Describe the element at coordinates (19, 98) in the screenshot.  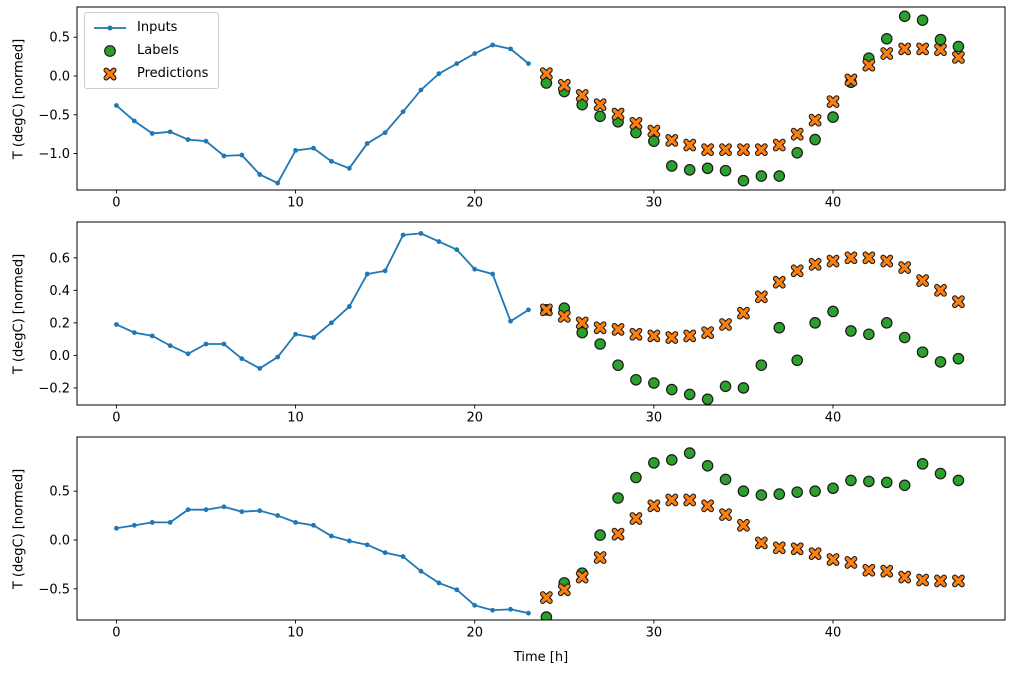
I see `y-axis-label-subplot-1: T (degC) [normed]` at that location.